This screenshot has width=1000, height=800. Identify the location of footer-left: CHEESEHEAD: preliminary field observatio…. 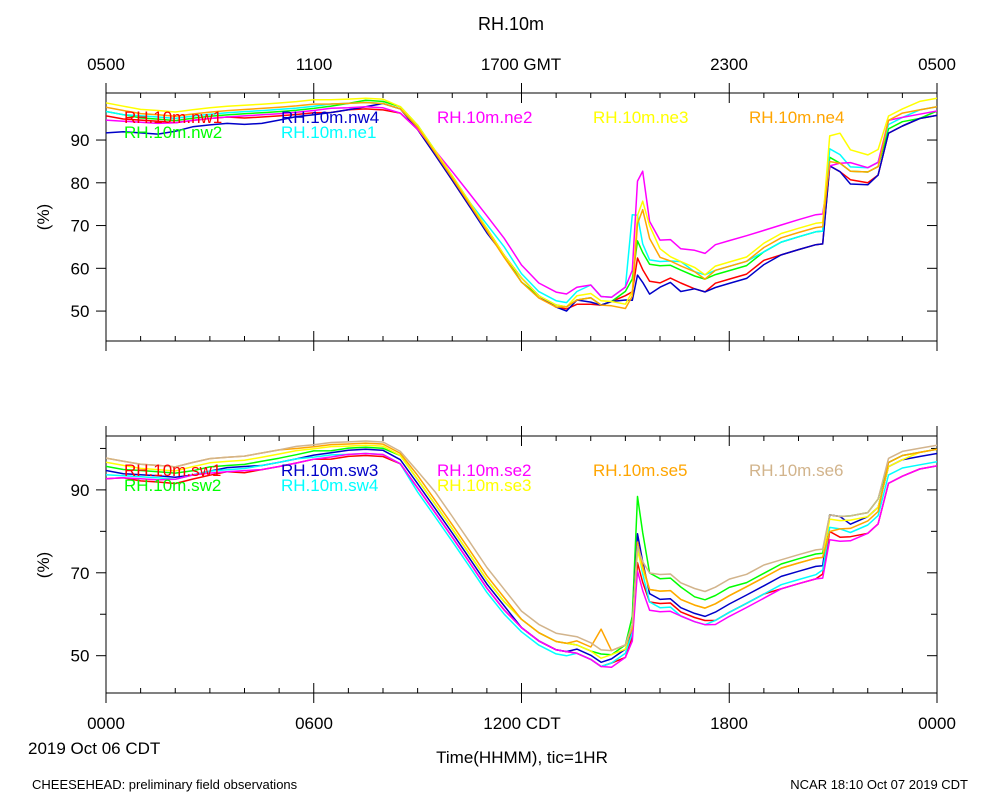
(165, 784).